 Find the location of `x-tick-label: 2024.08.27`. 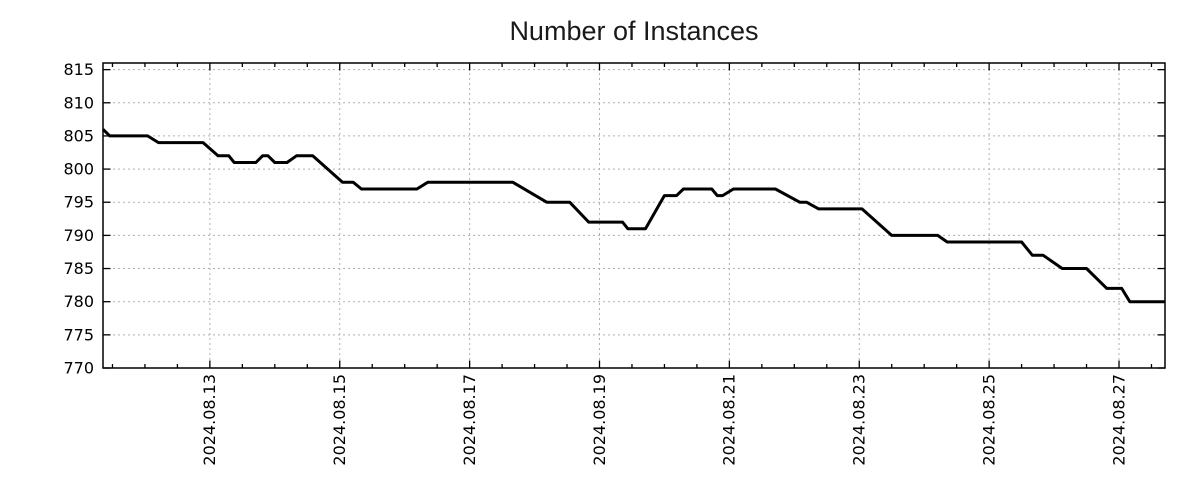

x-tick-label: 2024.08.27 is located at coordinates (1118, 420).